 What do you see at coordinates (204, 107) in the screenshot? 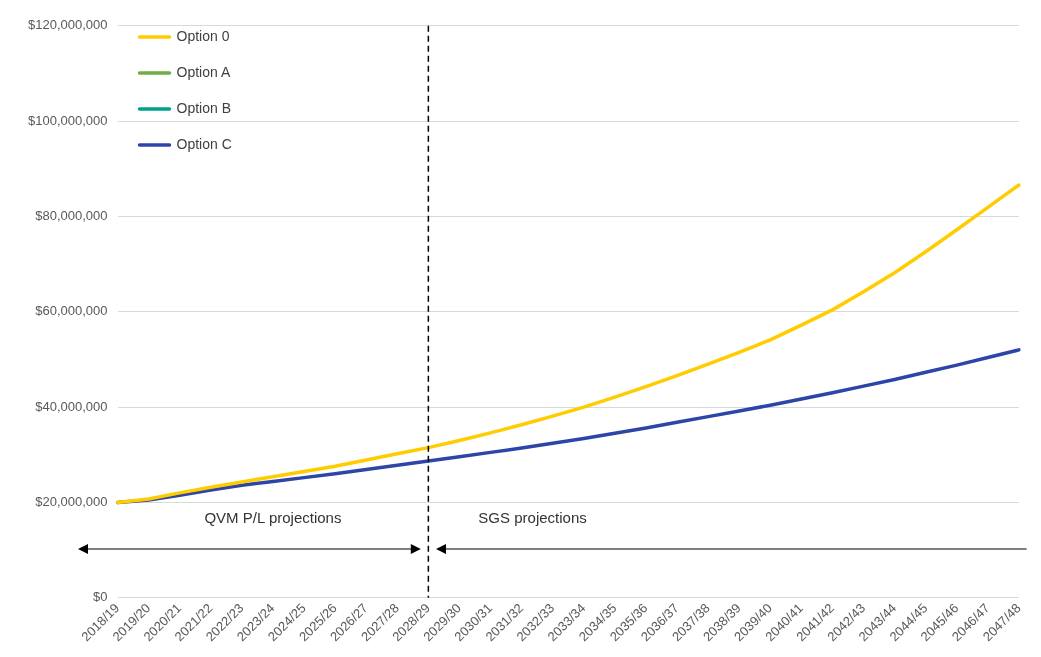
I see `legend-label: Option B` at bounding box center [204, 107].